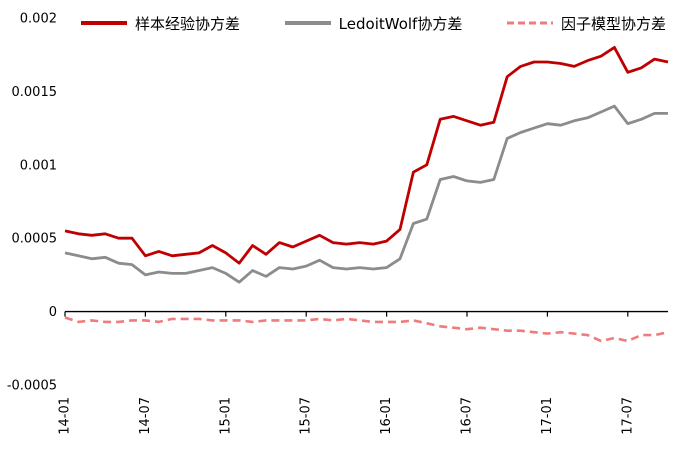  What do you see at coordinates (35, 239) in the screenshot?
I see `y-tick-label: 0.0005` at bounding box center [35, 239].